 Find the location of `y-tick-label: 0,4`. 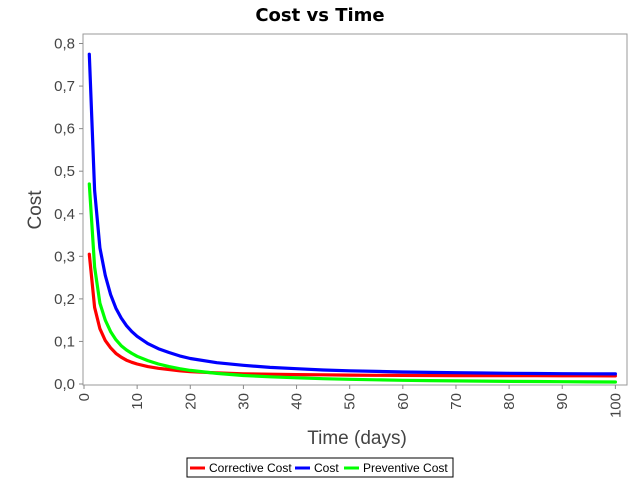

y-tick-label: 0,4 is located at coordinates (64, 214).